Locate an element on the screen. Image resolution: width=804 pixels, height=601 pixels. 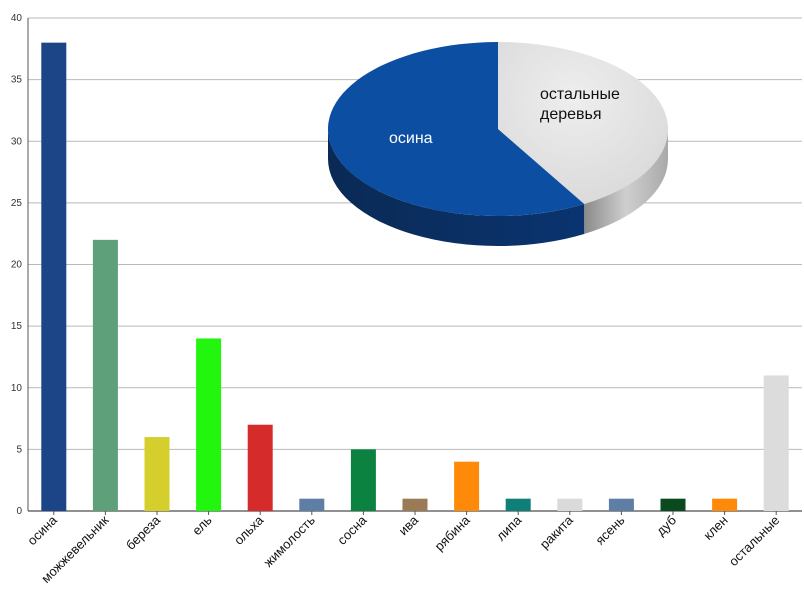
pie-slice-label: остальные деревья is located at coordinates (580, 104).